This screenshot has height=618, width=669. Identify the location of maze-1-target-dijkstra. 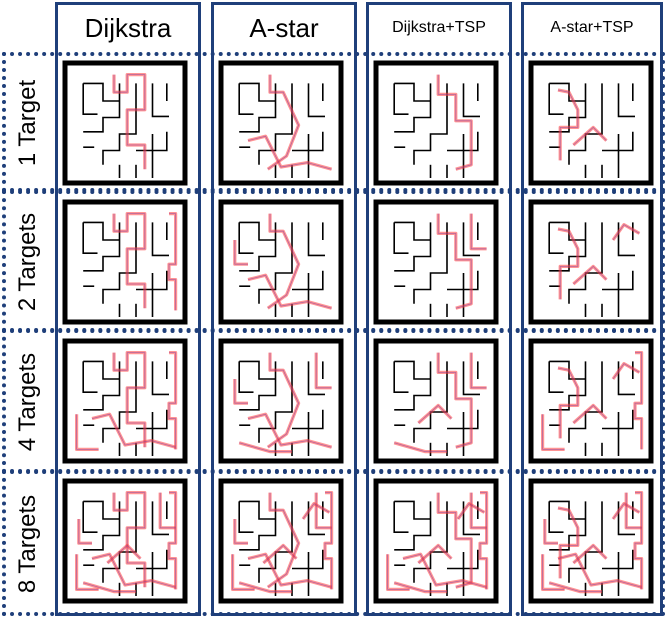
(125, 123).